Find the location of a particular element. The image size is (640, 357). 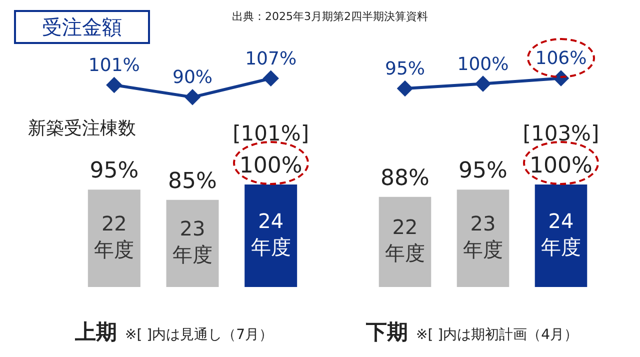

x-axis-title: 下期 is located at coordinates (387, 332).